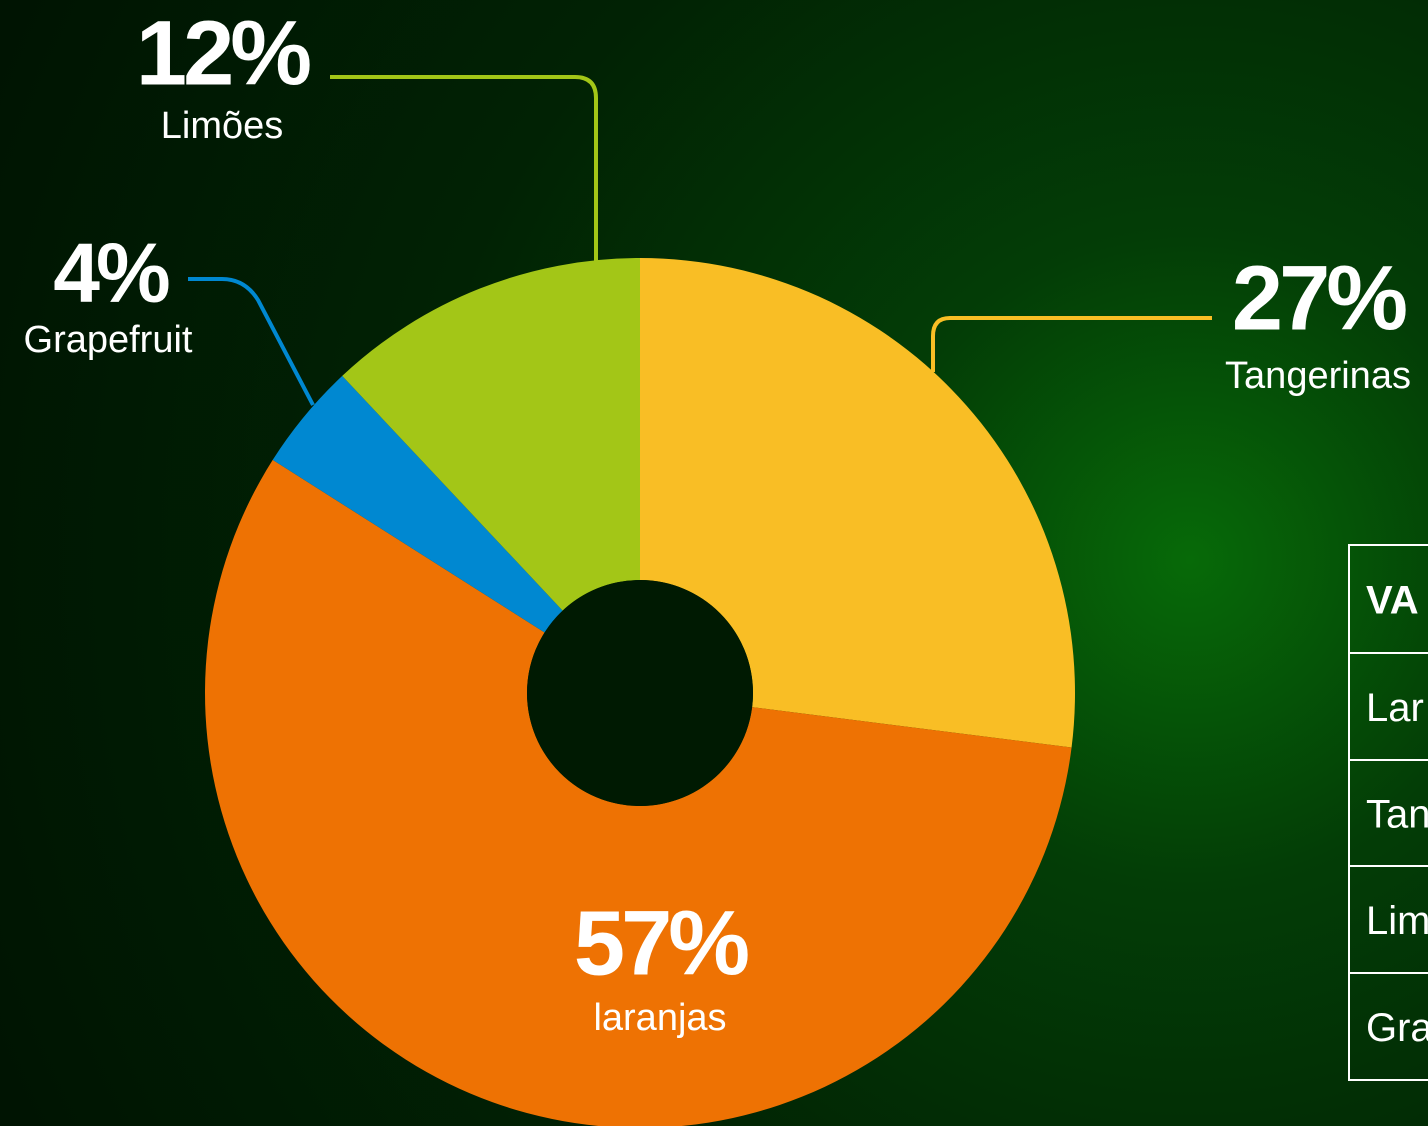 The image size is (1428, 1126). What do you see at coordinates (659, 1018) in the screenshot?
I see `category-label: laranjas` at bounding box center [659, 1018].